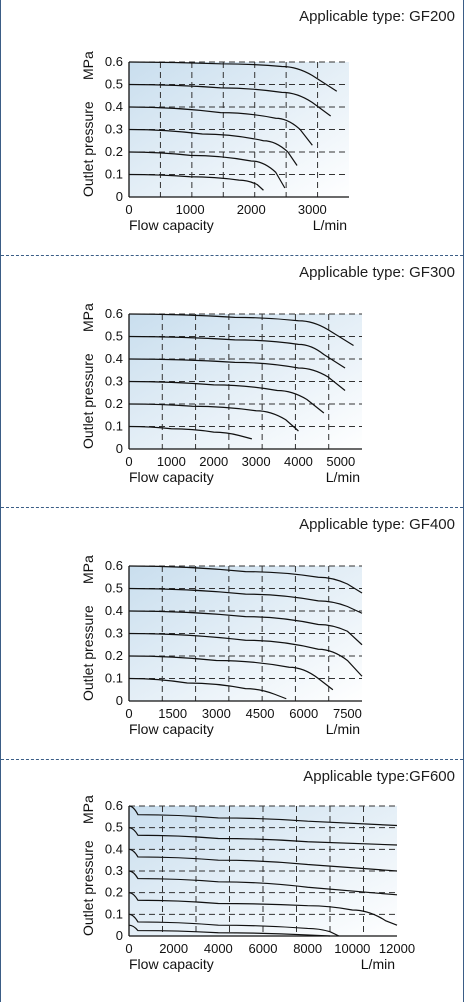 This screenshot has height=1002, width=464. What do you see at coordinates (397, 948) in the screenshot?
I see `x-tick-label: 12000` at bounding box center [397, 948].